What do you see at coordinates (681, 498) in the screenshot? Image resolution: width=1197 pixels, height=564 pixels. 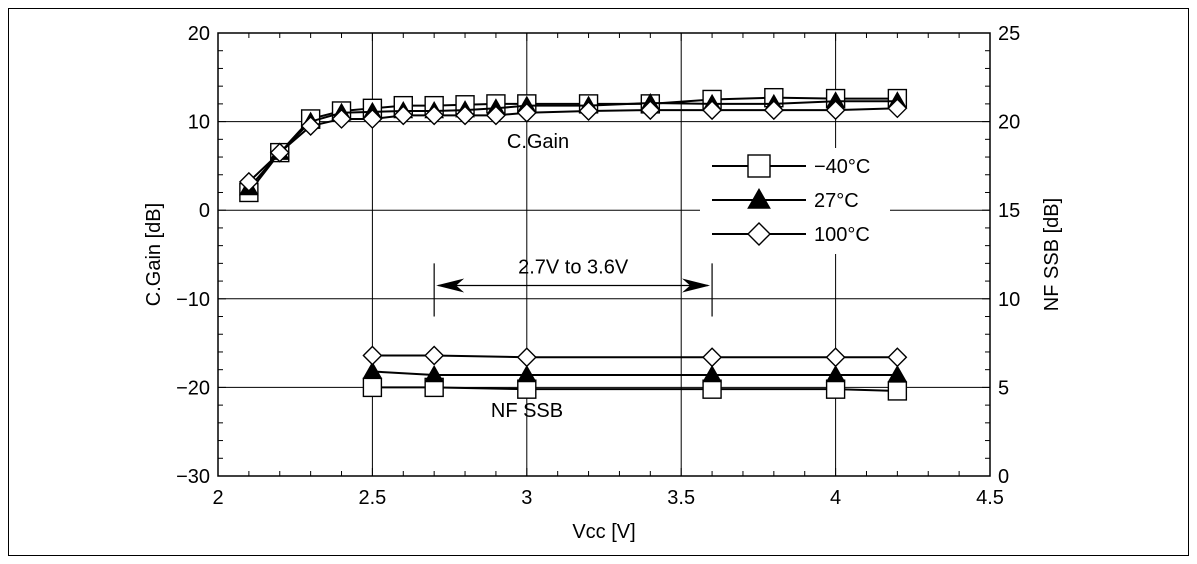 I see `x-tick-label: 3.5` at bounding box center [681, 498].